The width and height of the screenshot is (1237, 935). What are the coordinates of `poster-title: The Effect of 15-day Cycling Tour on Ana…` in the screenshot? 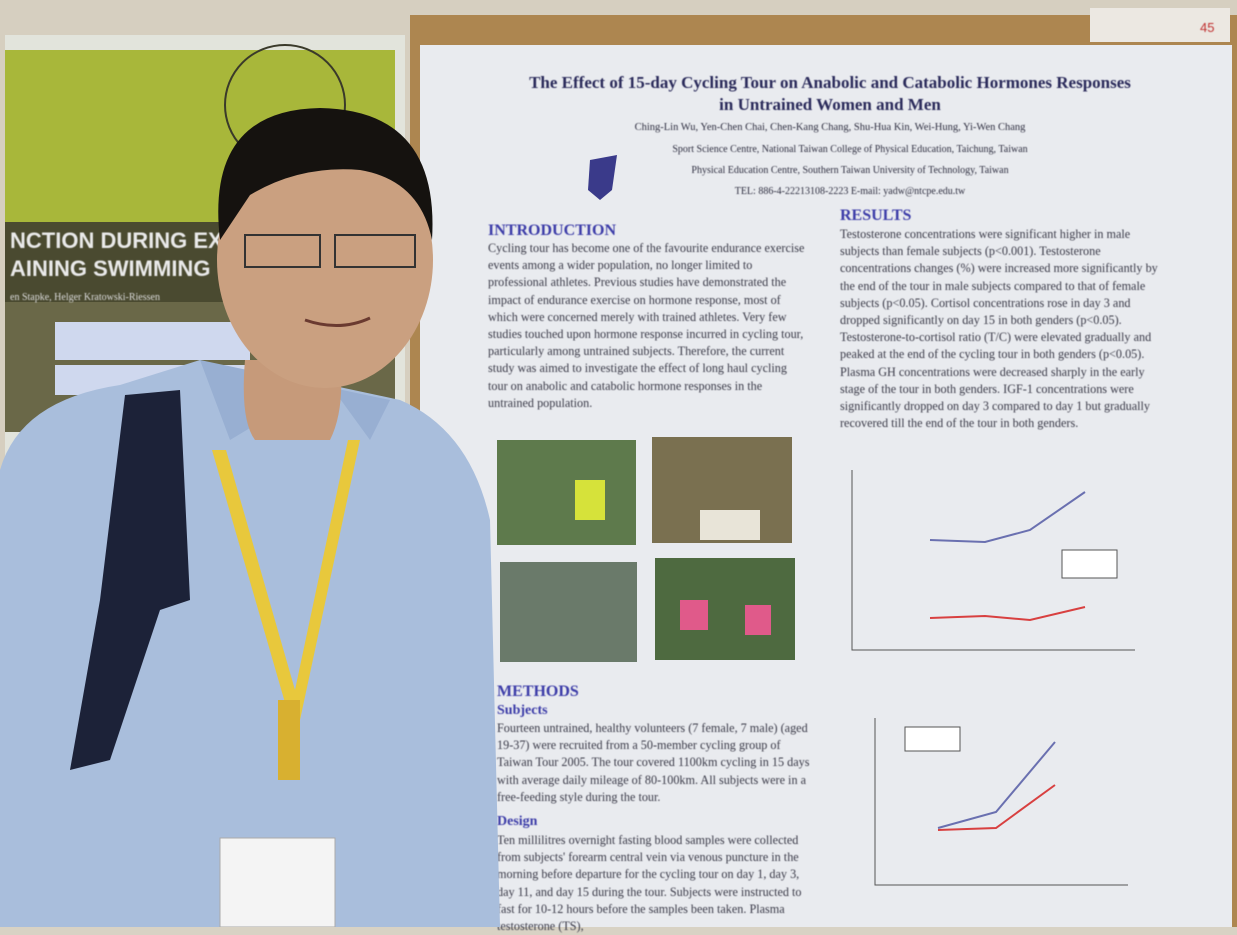 It's located at (830, 93).